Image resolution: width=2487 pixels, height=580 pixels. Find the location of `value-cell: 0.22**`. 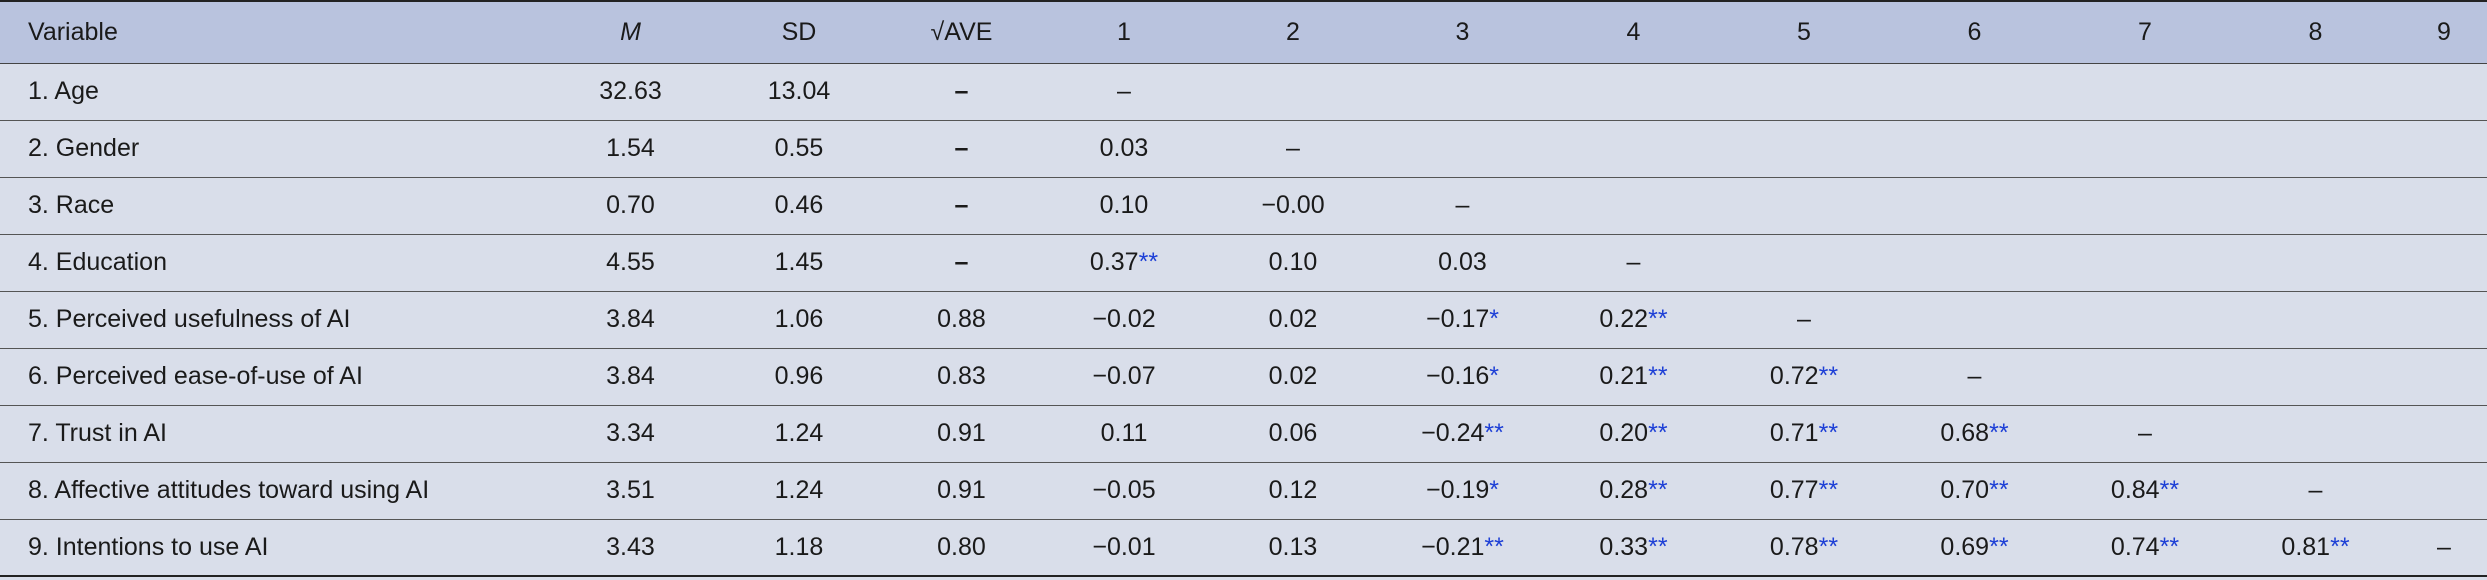

value-cell: 0.22** is located at coordinates (1633, 320).